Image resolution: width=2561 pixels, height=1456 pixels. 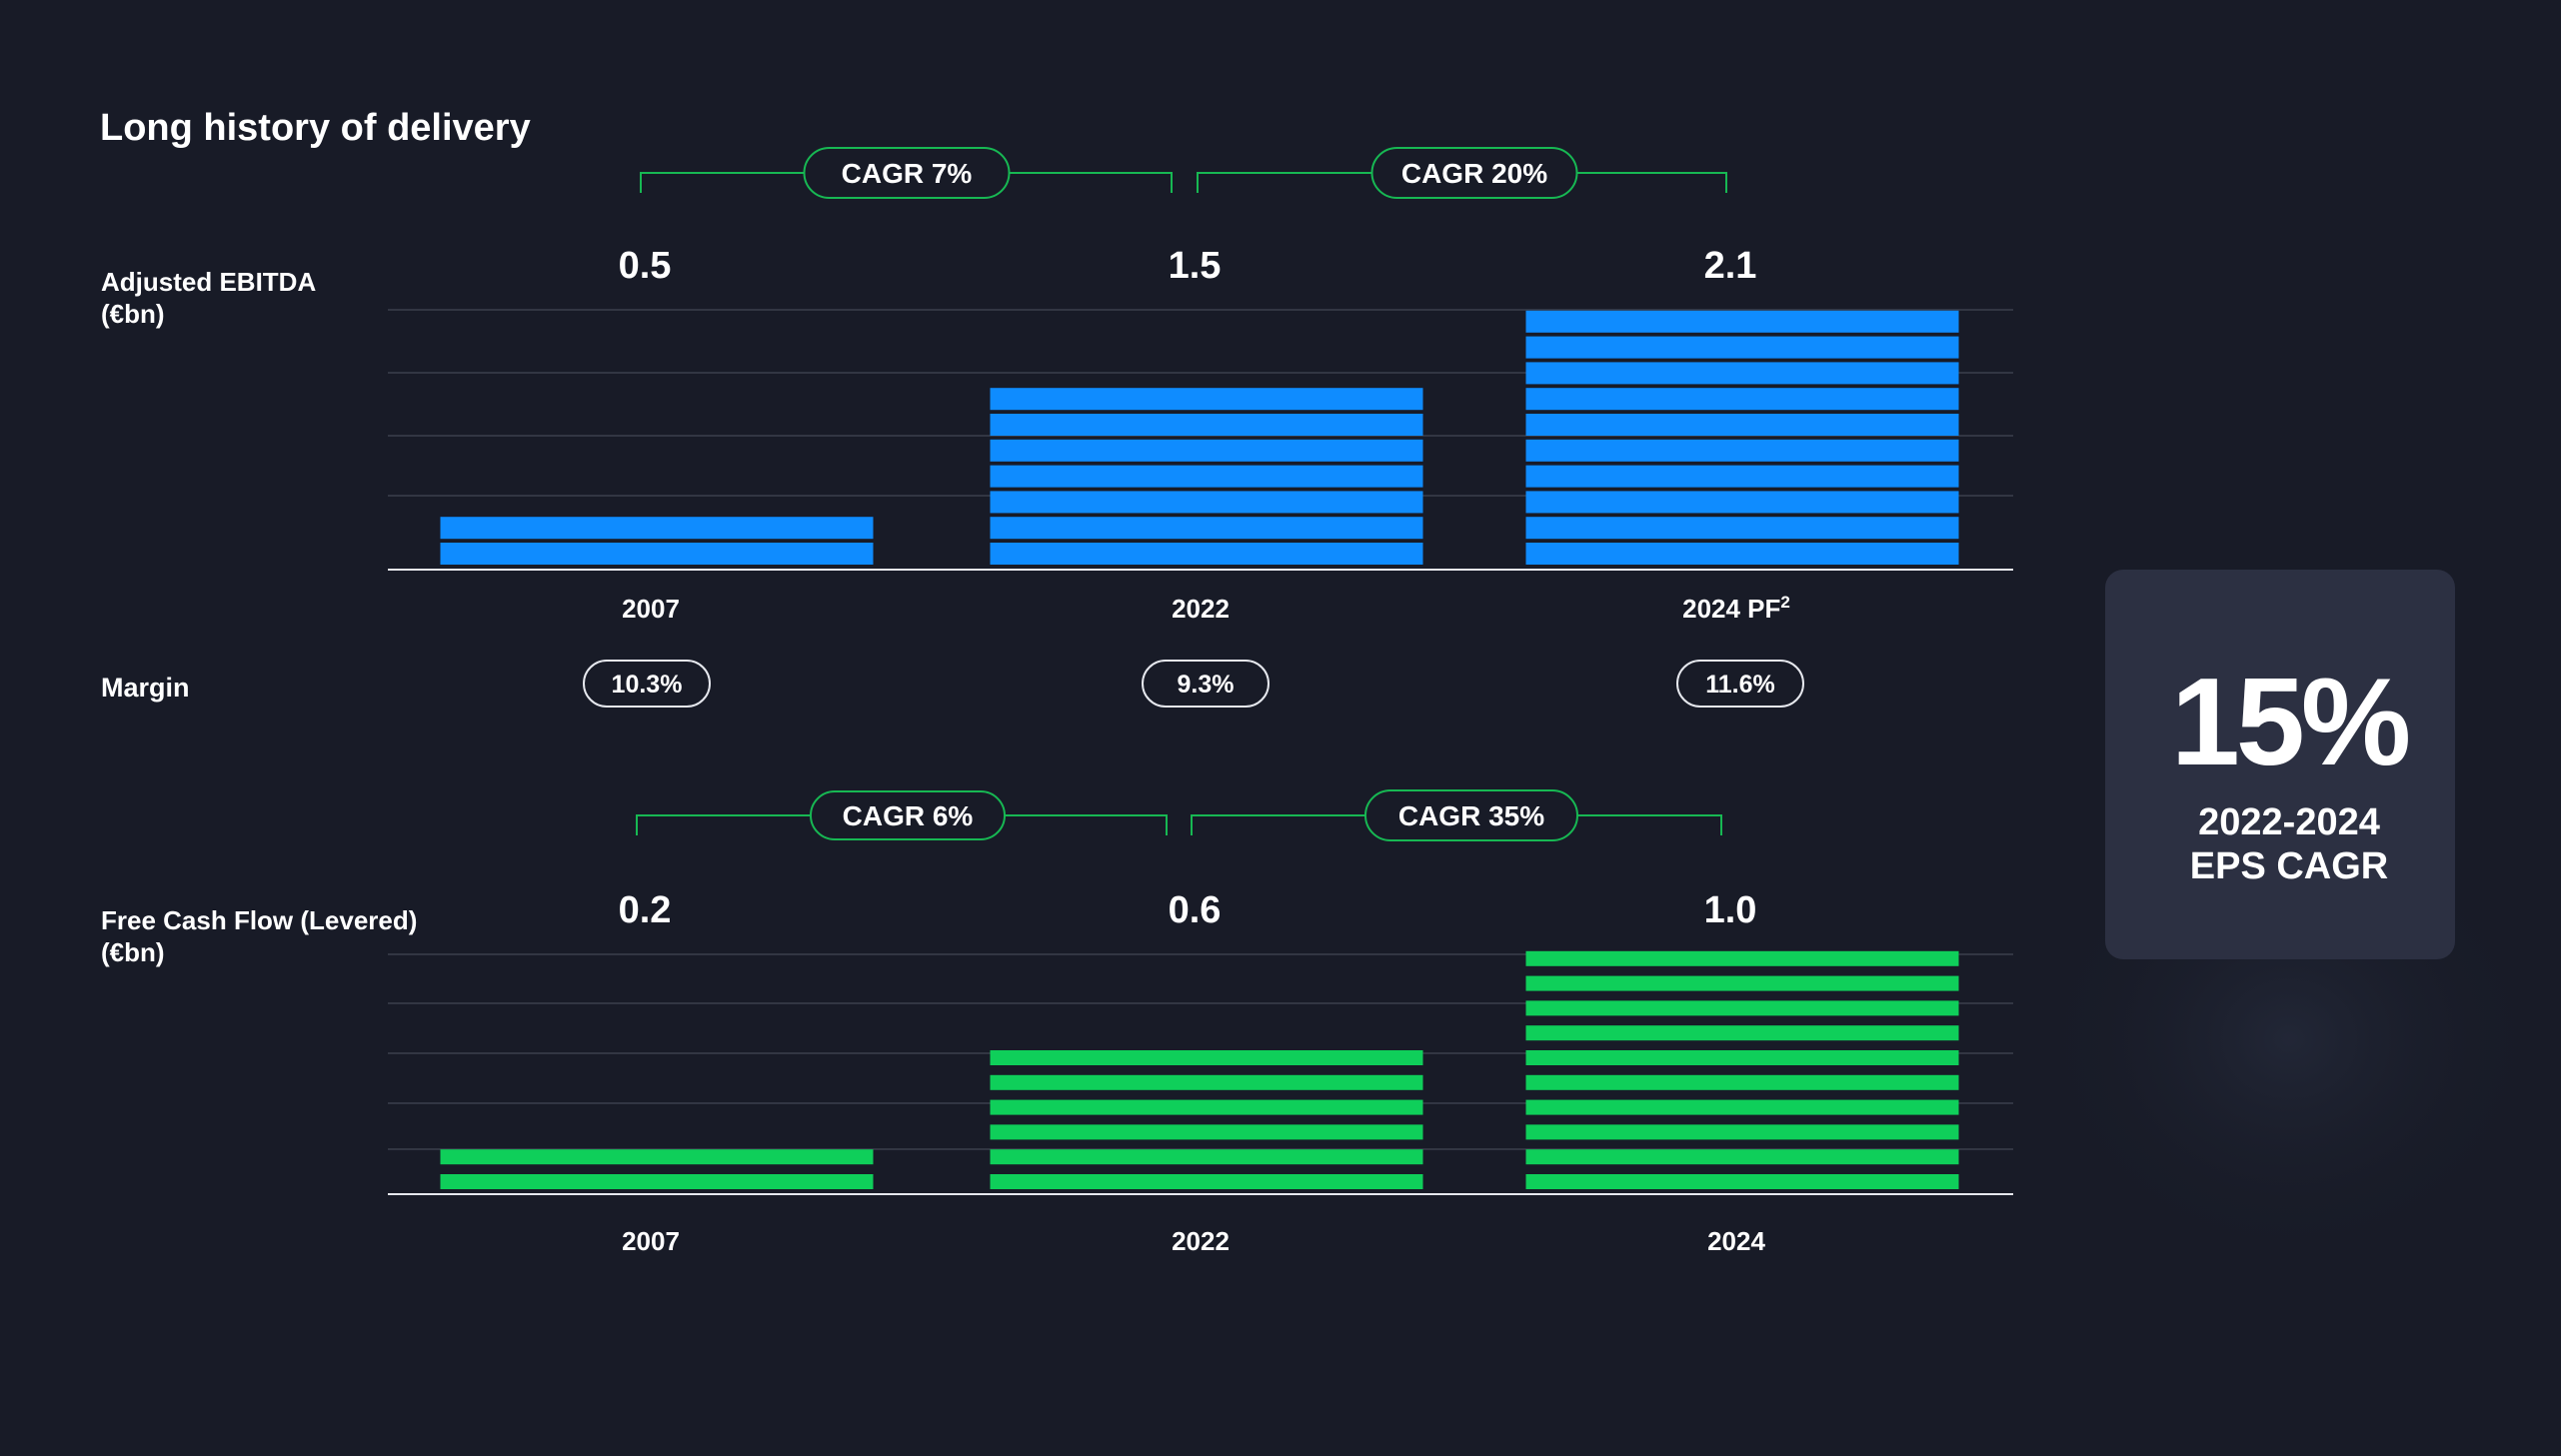 I want to click on highlight-card-background, so click(x=2280, y=764).